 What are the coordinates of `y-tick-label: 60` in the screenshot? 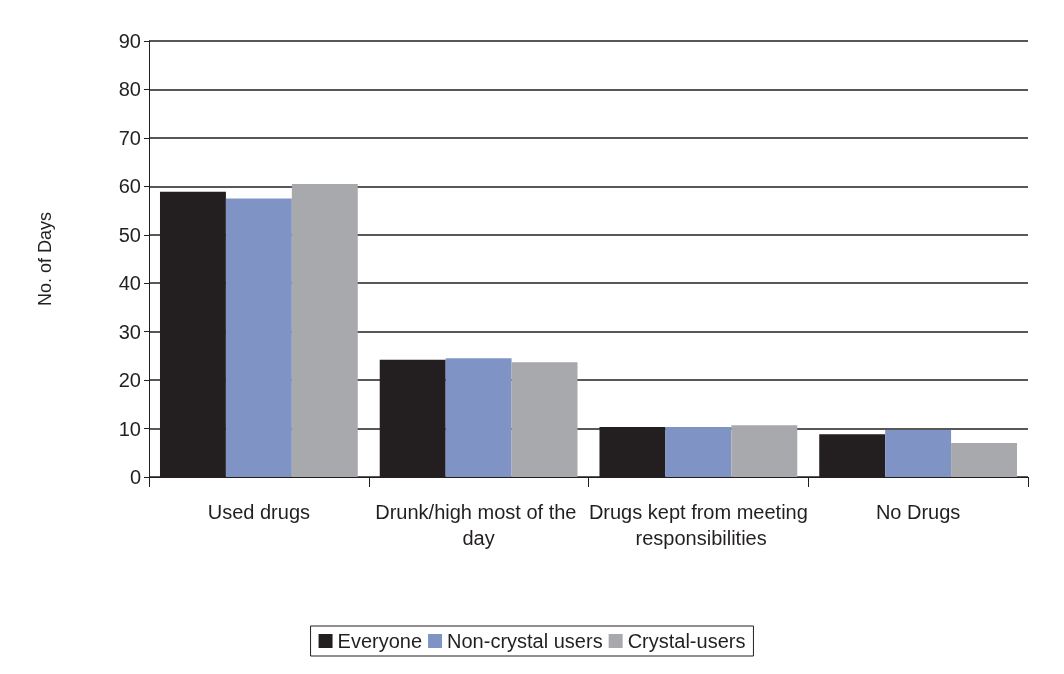 It's located at (129, 186).